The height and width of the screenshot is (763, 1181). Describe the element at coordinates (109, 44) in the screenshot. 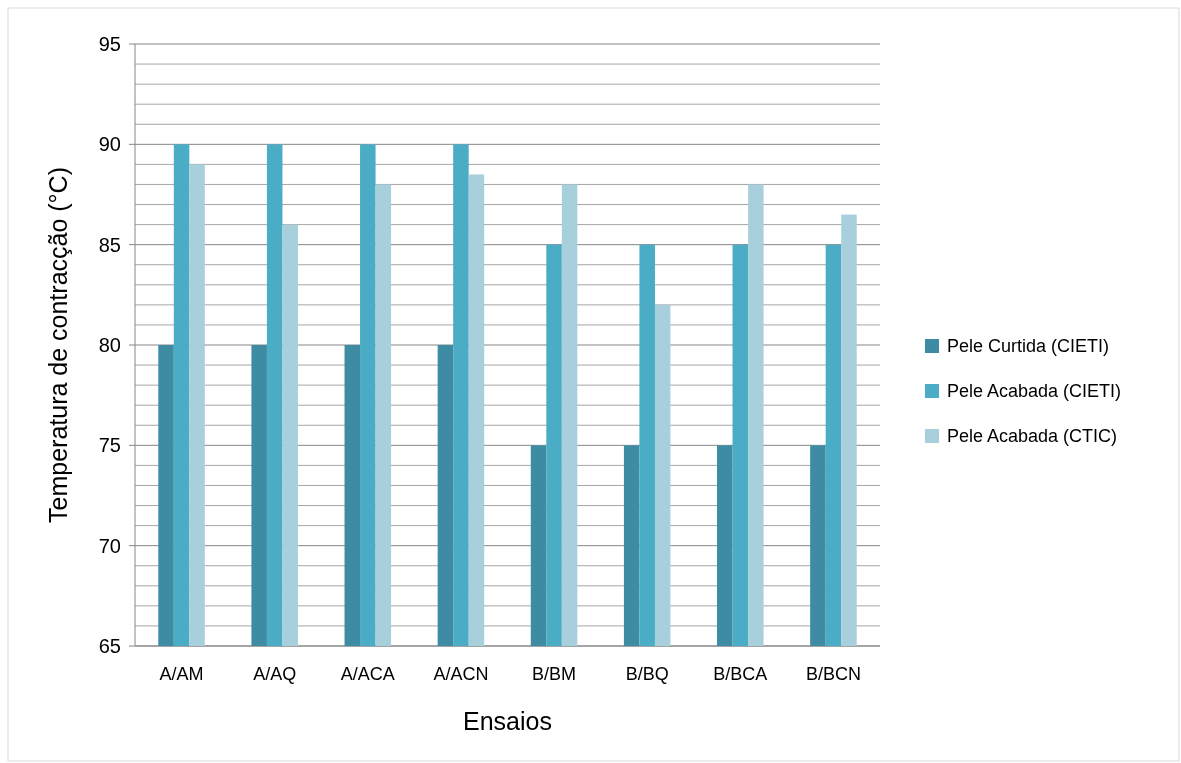

I see `y-tick-label: 95` at that location.